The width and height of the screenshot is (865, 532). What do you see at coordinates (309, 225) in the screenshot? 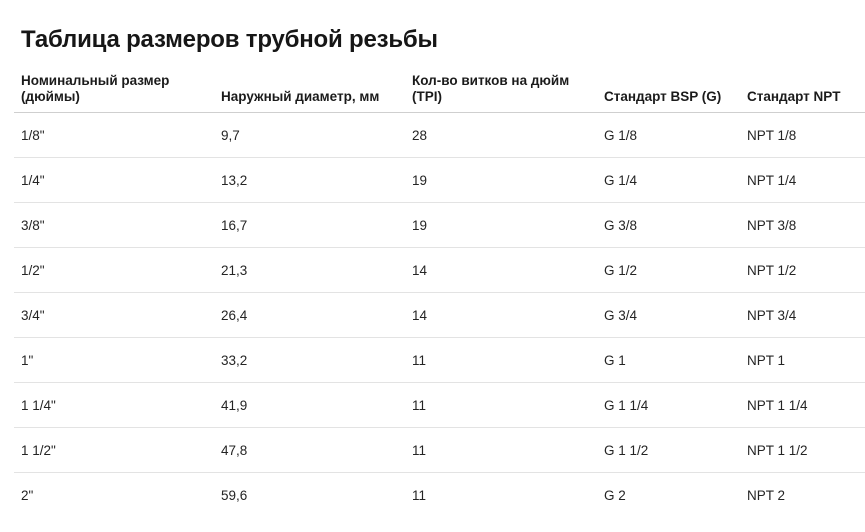
I see `cell-outer-diameter: 16,7` at bounding box center [309, 225].